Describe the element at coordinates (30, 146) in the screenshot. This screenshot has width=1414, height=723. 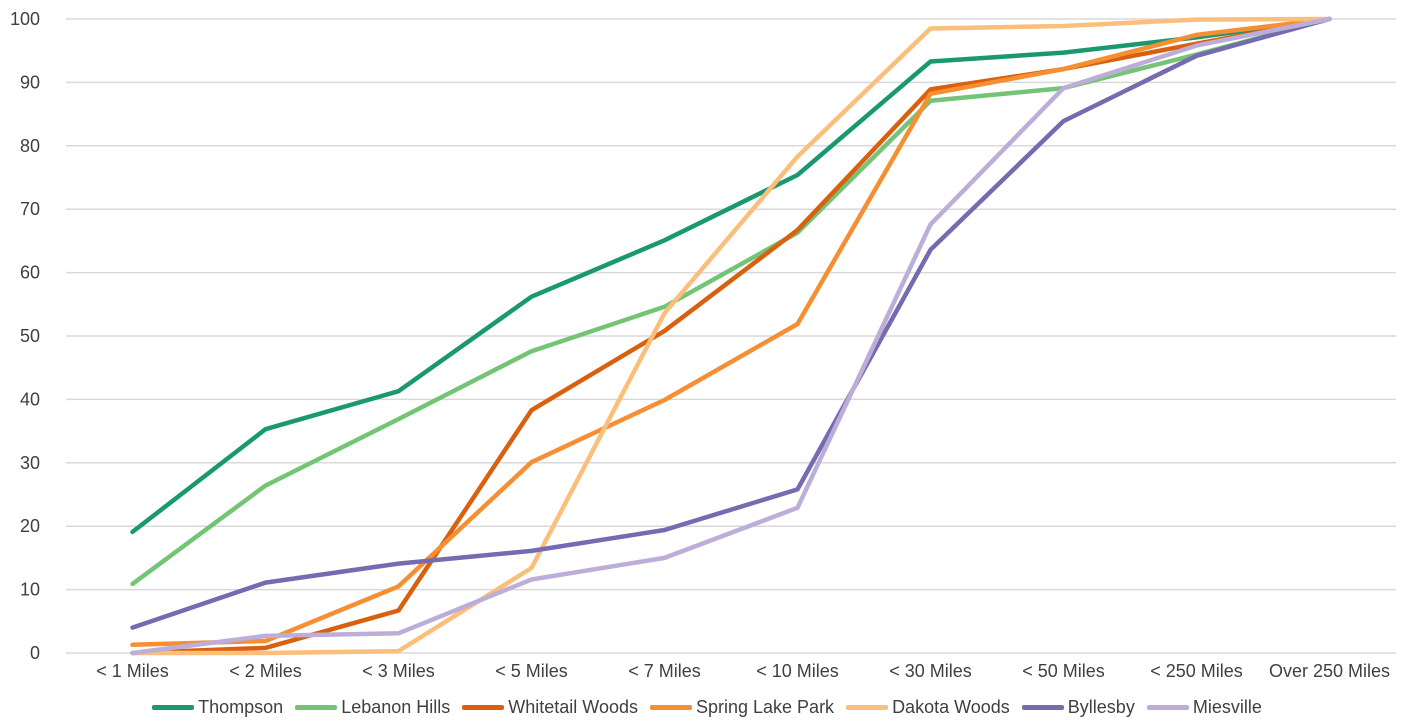
I see `y-tick-label: 80` at that location.